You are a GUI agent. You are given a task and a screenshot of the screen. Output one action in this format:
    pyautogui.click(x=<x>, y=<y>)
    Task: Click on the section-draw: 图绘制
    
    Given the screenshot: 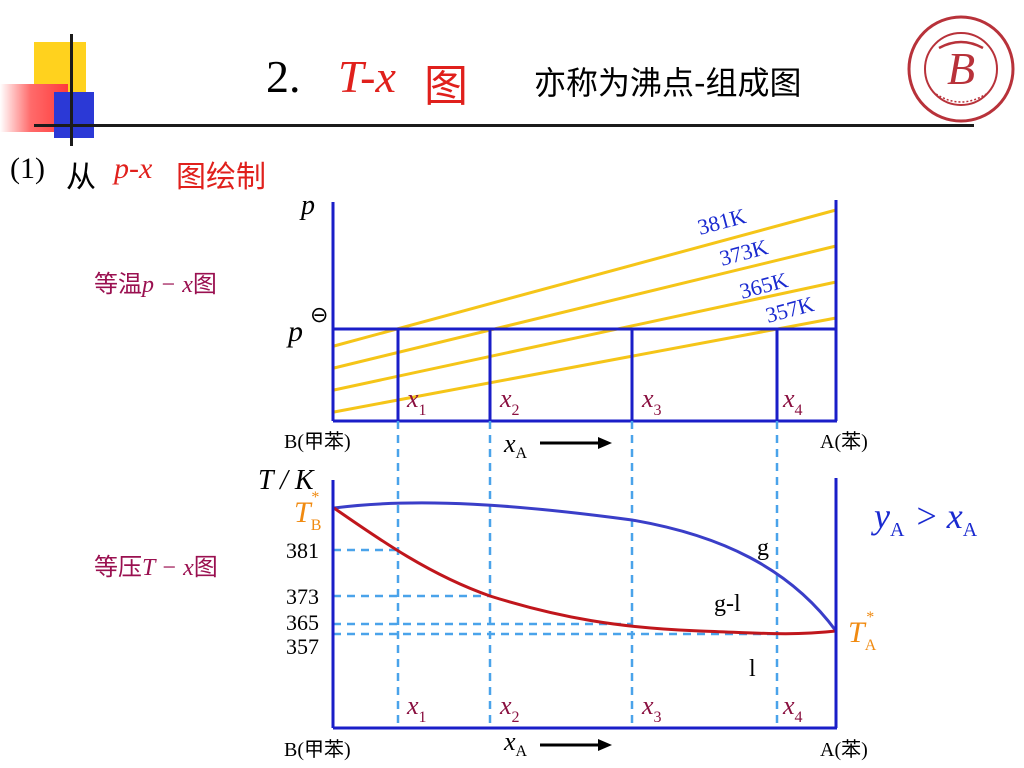 What is the action you would take?
    pyautogui.click(x=221, y=177)
    